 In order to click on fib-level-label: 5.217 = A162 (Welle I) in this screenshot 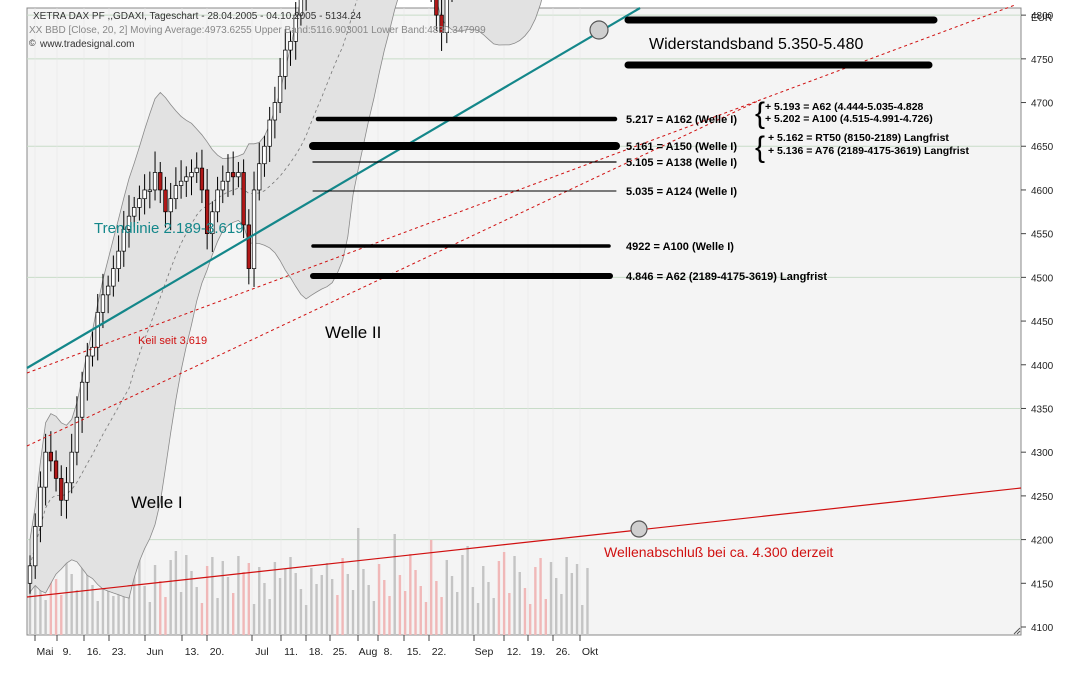, I will do `click(681, 120)`.